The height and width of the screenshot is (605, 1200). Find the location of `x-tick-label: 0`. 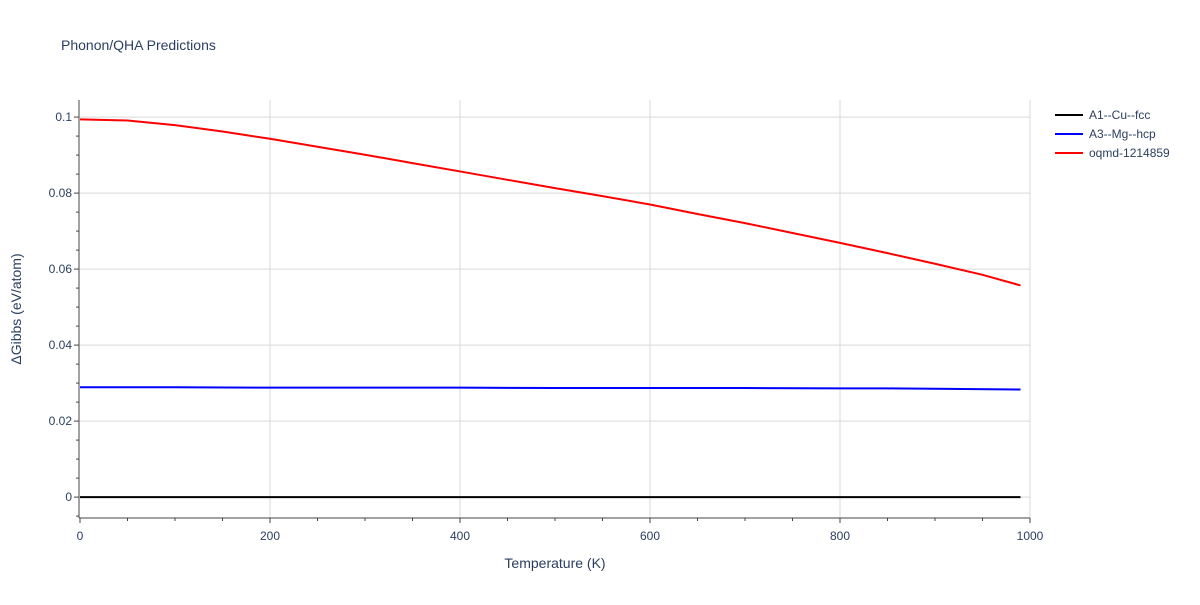

x-tick-label: 0 is located at coordinates (80, 536).